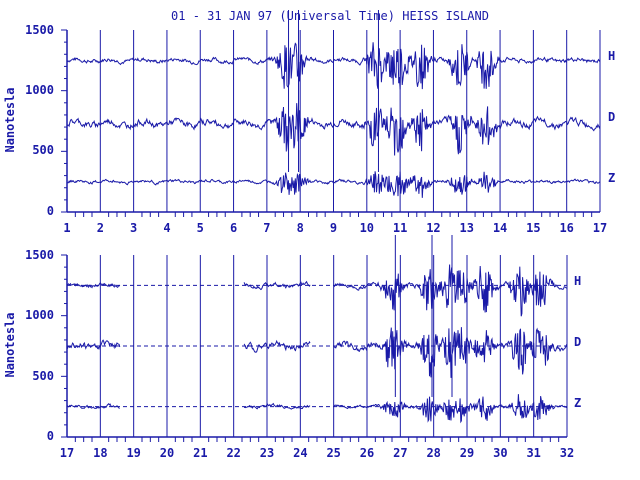 The width and height of the screenshot is (640, 480). Describe the element at coordinates (233, 453) in the screenshot. I see `x-tick-label: 22` at that location.